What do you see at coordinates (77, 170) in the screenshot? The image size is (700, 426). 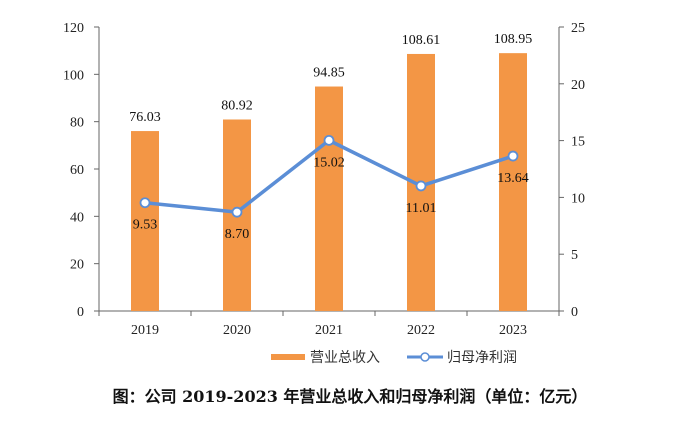 I see `left-tick-label: 60` at bounding box center [77, 170].